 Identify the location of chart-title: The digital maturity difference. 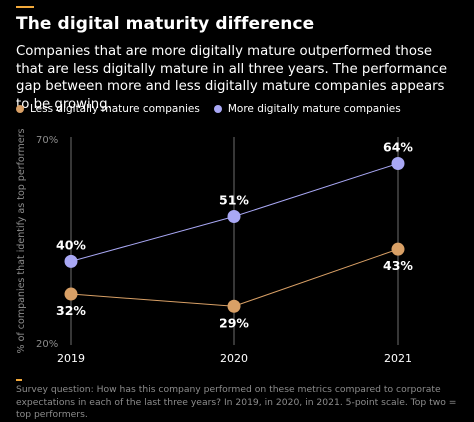
(165, 24).